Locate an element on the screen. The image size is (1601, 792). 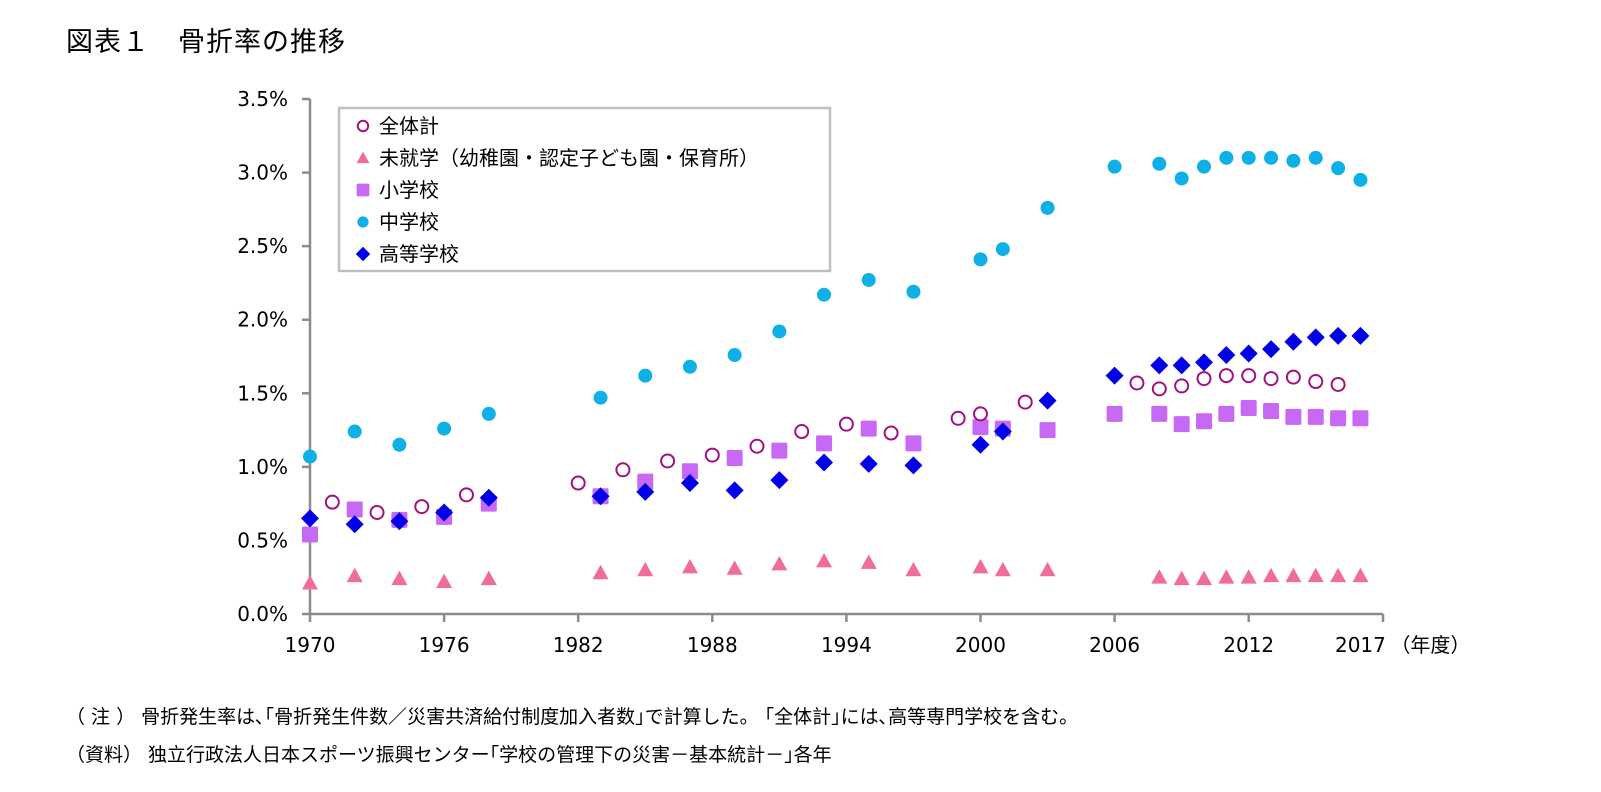
x-axis-label: （年度） is located at coordinates (1430, 645).